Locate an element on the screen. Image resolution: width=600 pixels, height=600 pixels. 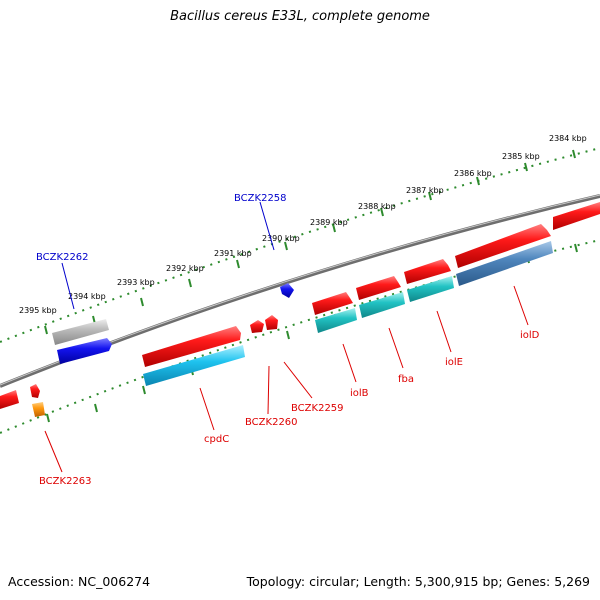
gene-BCZK2260-forward is located at coordinates (257, 326).